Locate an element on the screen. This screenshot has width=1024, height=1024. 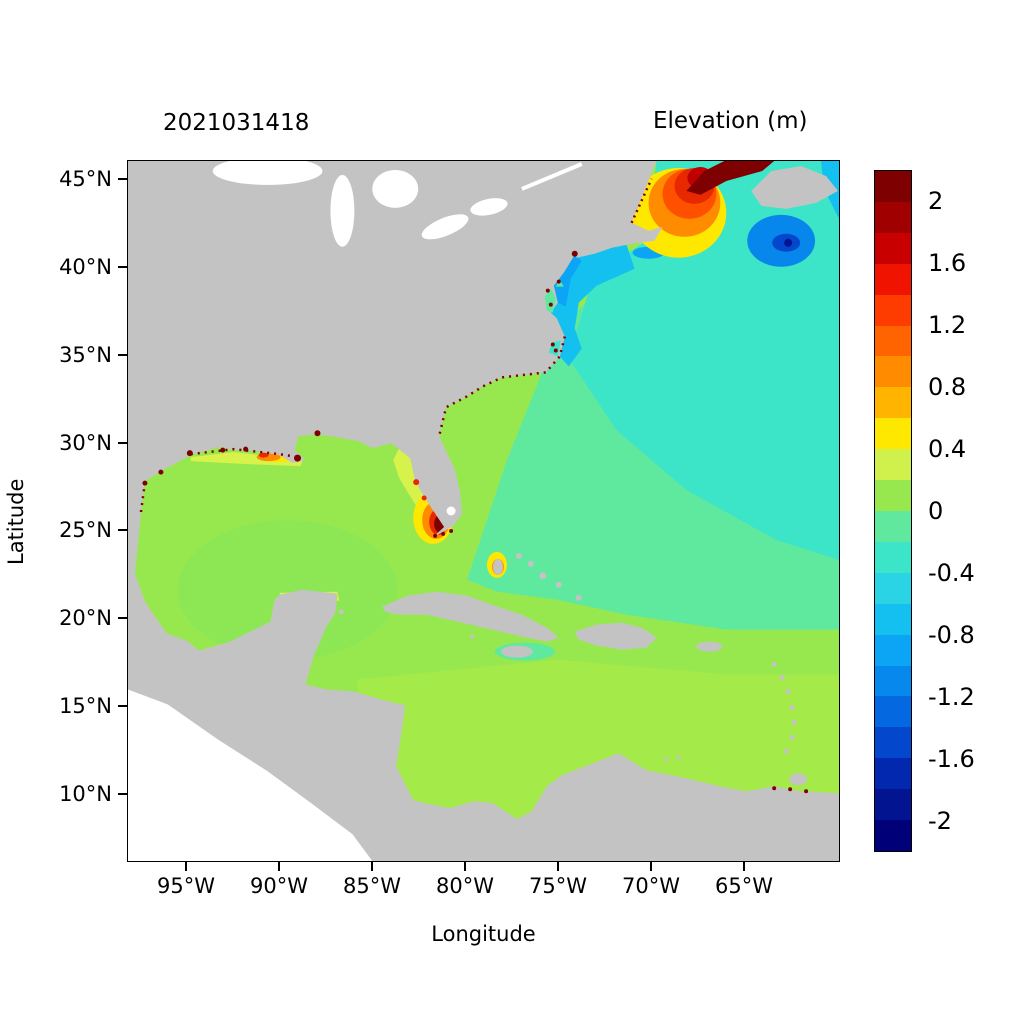
x-tick-label: 95°W is located at coordinates (186, 886).